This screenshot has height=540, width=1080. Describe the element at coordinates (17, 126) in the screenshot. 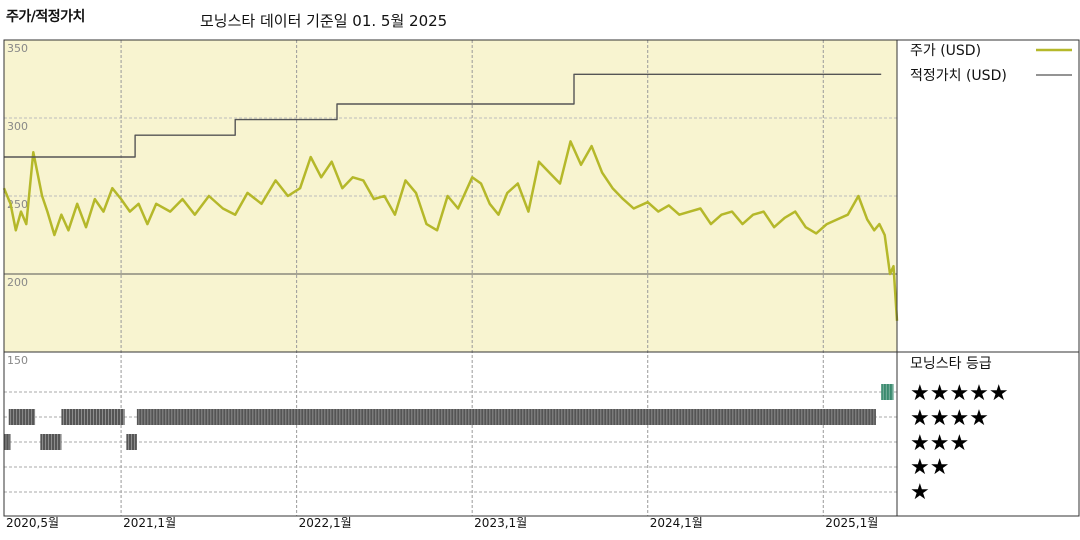

I see `y-tick-label: 300` at that location.